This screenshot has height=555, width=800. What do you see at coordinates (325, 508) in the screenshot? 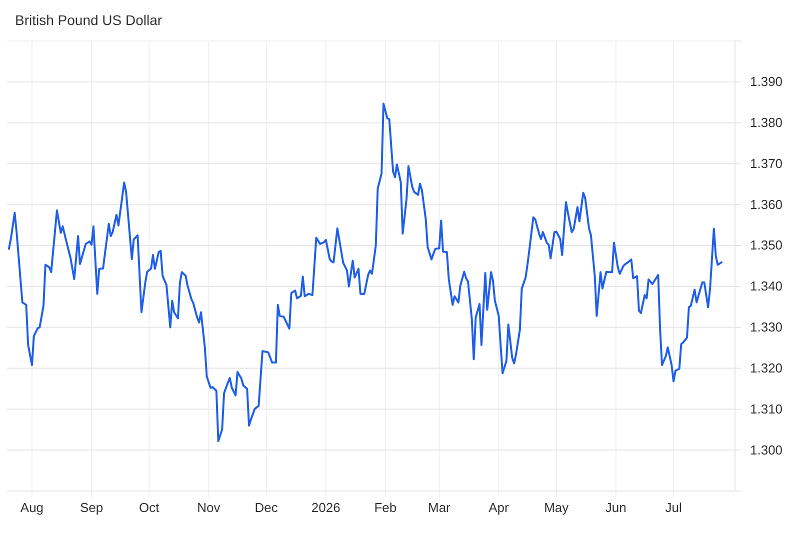
I see `x-tick-label: 2026` at bounding box center [325, 508].